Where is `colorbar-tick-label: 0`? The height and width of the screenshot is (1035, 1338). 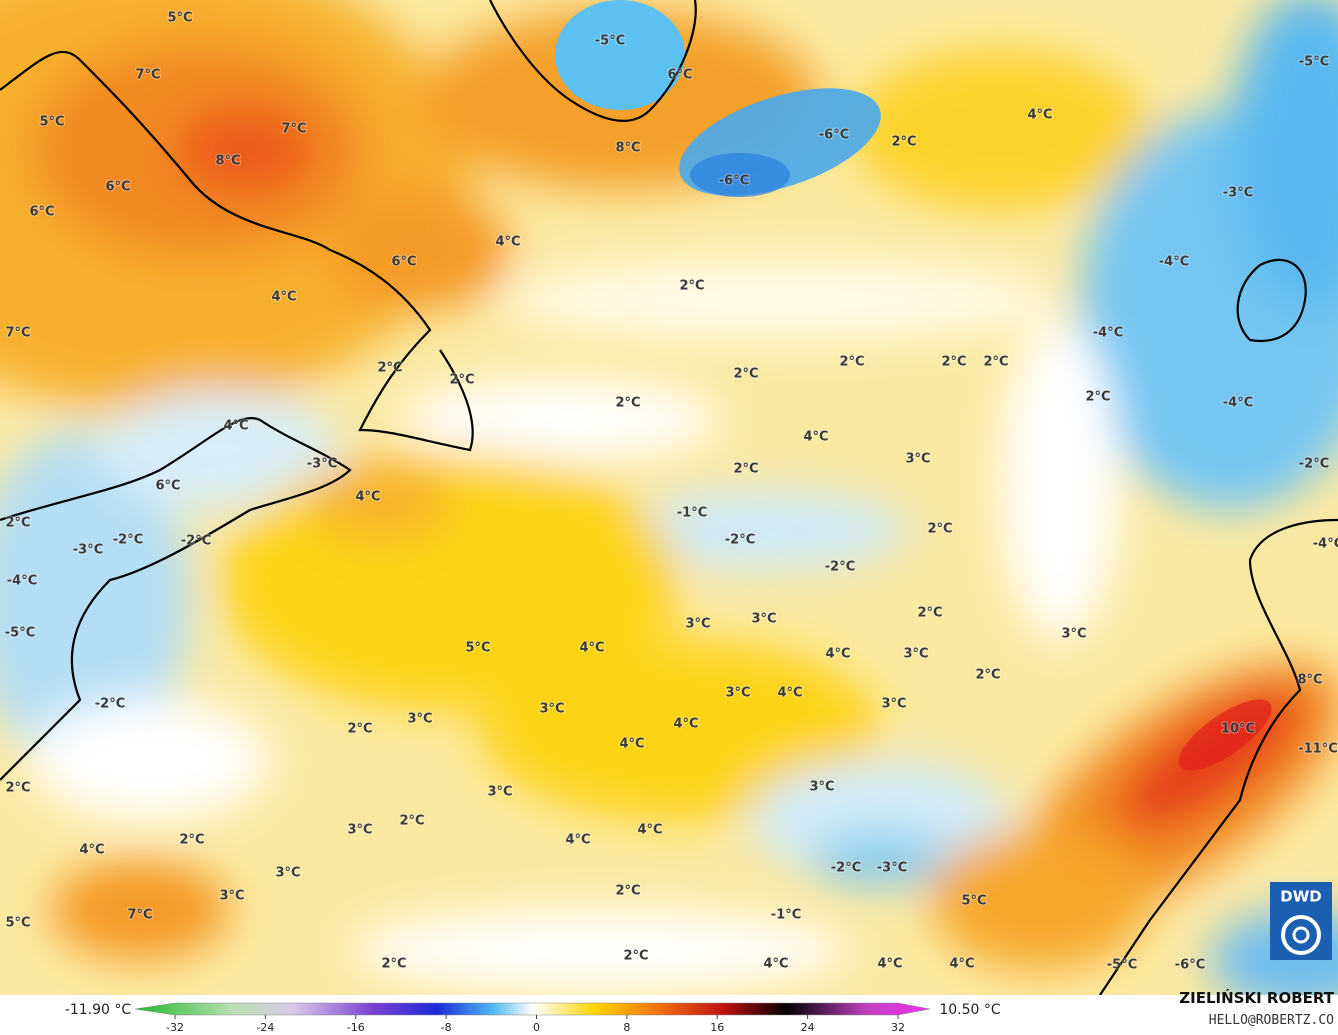 colorbar-tick-label: 0 is located at coordinates (536, 1027).